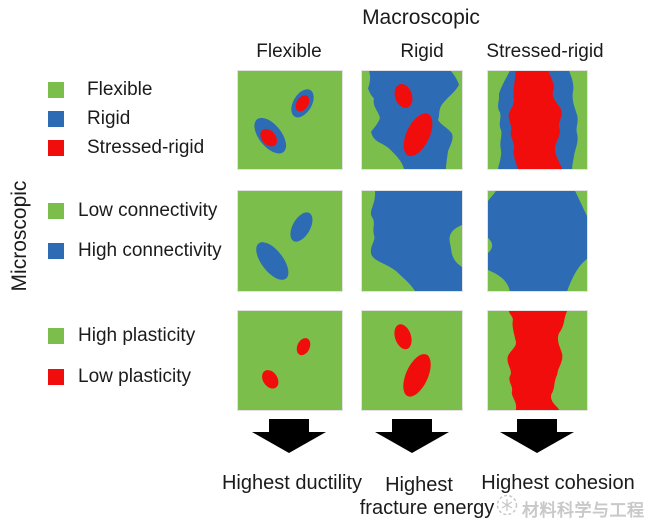  I want to click on panel-row2-rigid, so click(412, 241).